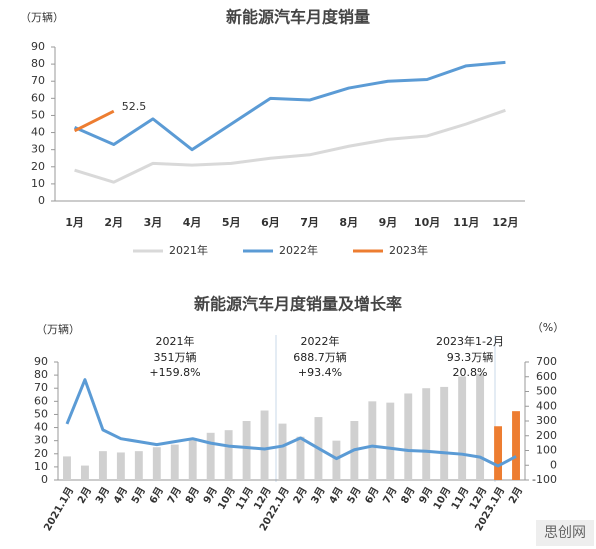  Describe the element at coordinates (546, 391) in the screenshot. I see `y2-tick-label: 500` at that location.